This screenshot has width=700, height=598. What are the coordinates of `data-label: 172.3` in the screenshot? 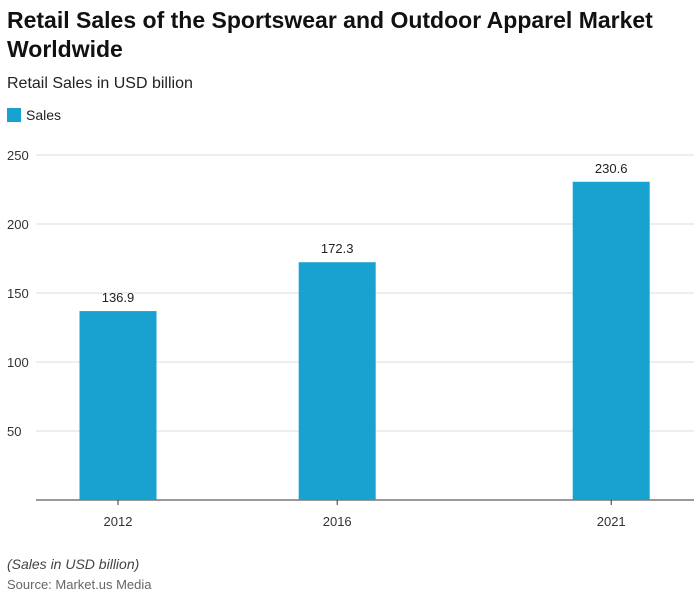 It's located at (337, 248).